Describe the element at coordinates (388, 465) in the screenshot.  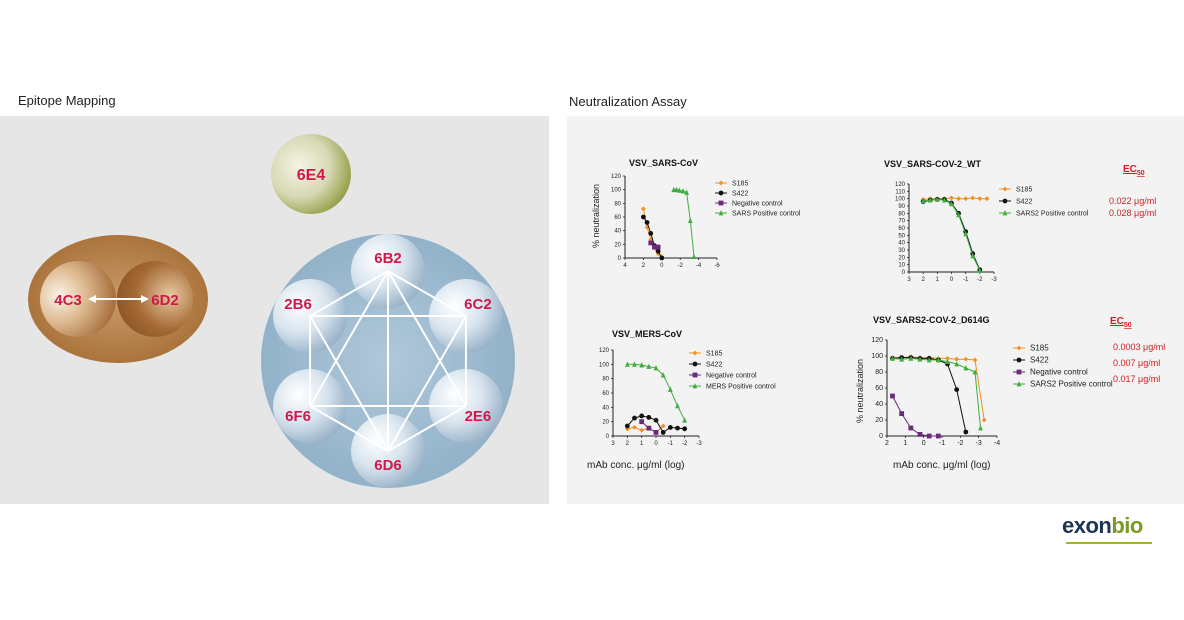
I see `epitope-label-6d6: 6D6` at that location.